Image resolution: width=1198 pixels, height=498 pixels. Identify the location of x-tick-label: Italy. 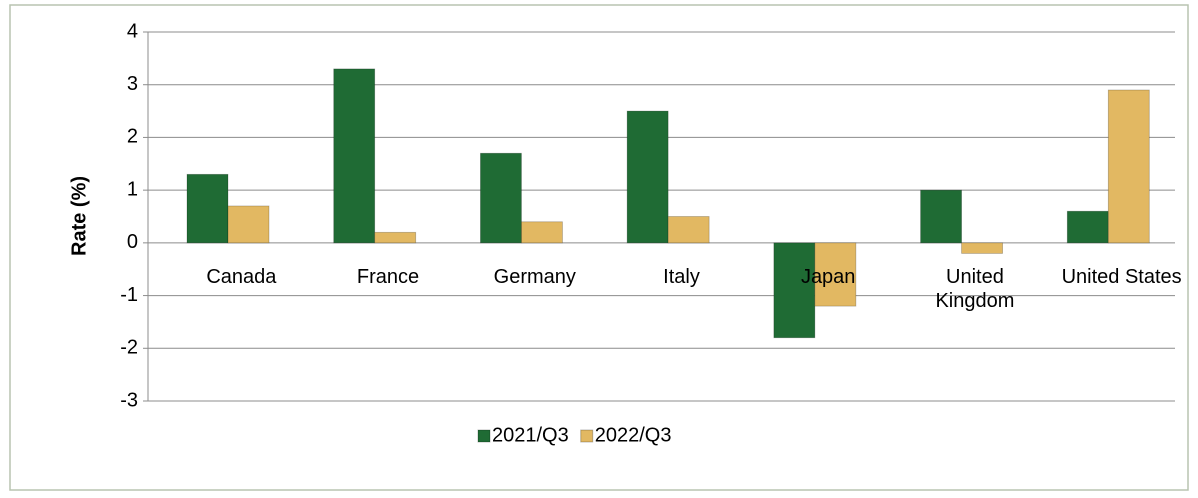
(681, 276).